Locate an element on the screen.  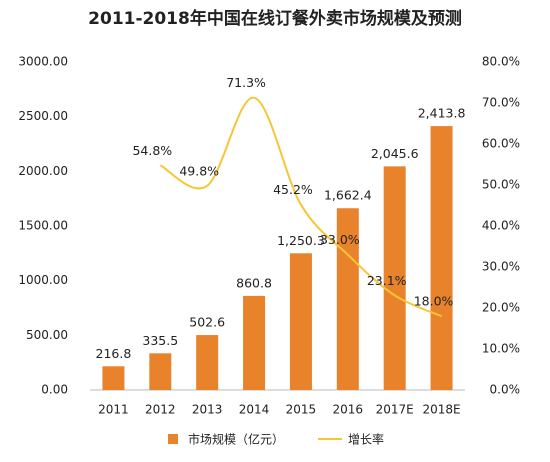
line-value-label: 71.3% is located at coordinates (246, 82).